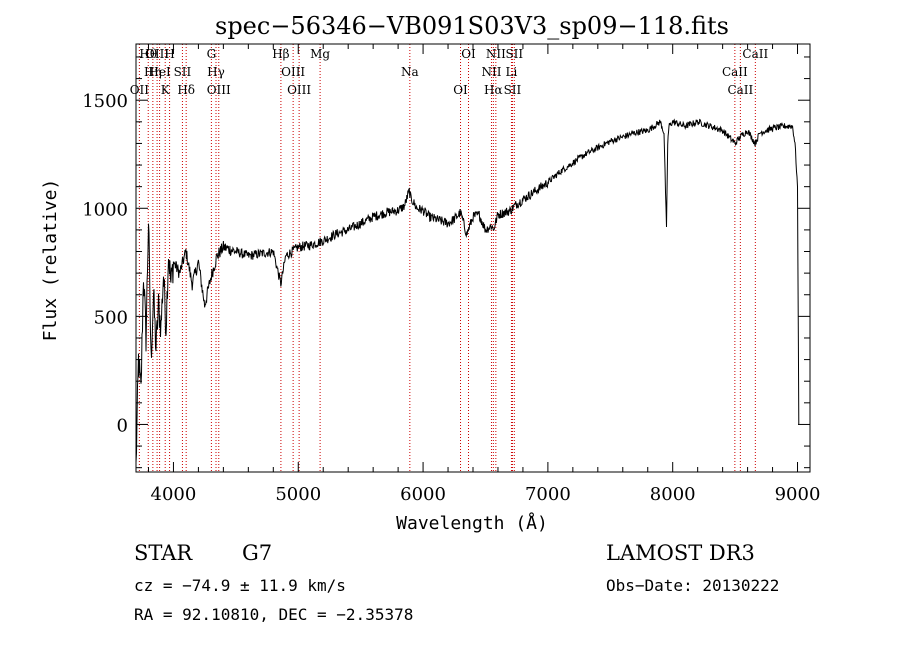 The height and width of the screenshot is (649, 900). What do you see at coordinates (50, 260) in the screenshot?
I see `y-axis-label: Flux (relative)` at bounding box center [50, 260].